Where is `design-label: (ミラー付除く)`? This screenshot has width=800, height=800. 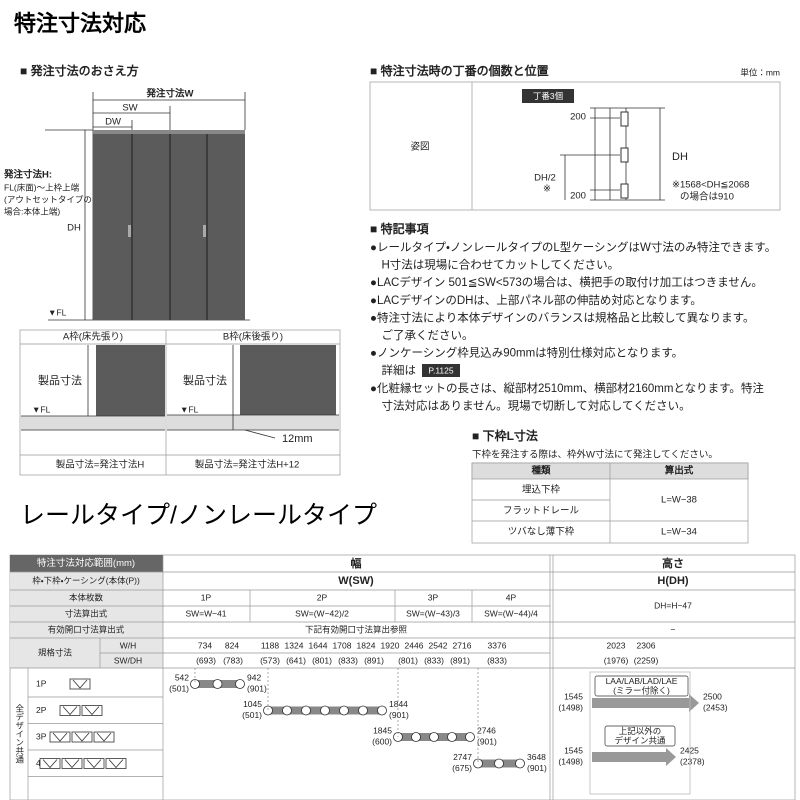
design-label: (ミラー付除く) is located at coordinates (641, 690).